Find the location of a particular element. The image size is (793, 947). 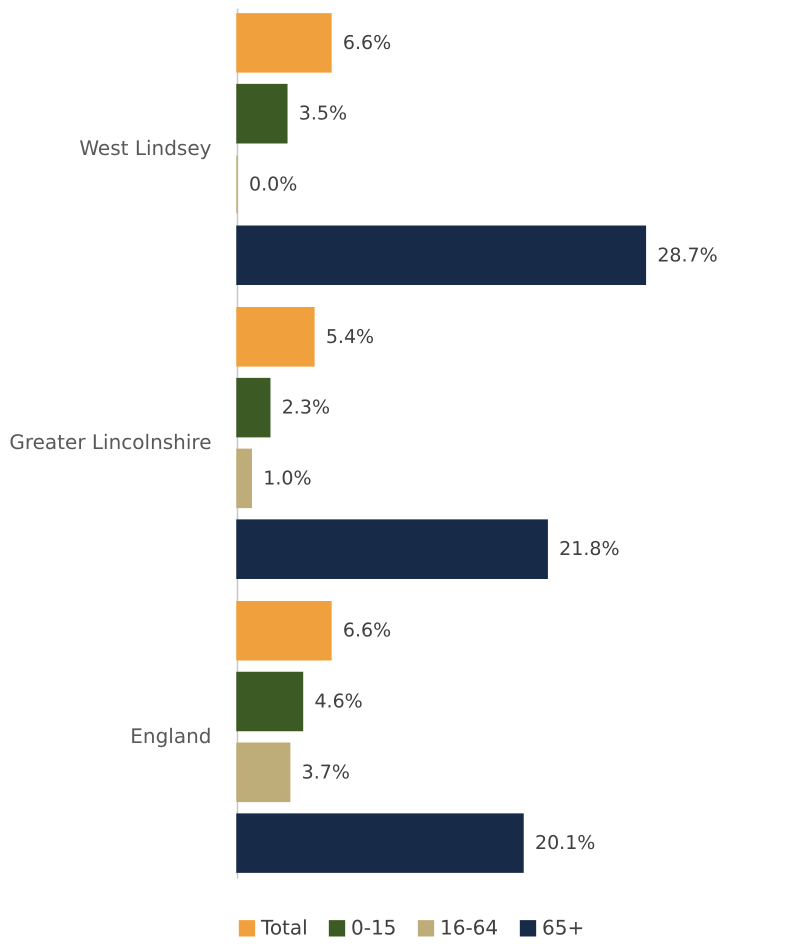

y-tick-label: Greater Lincolnshire is located at coordinates (110, 442).